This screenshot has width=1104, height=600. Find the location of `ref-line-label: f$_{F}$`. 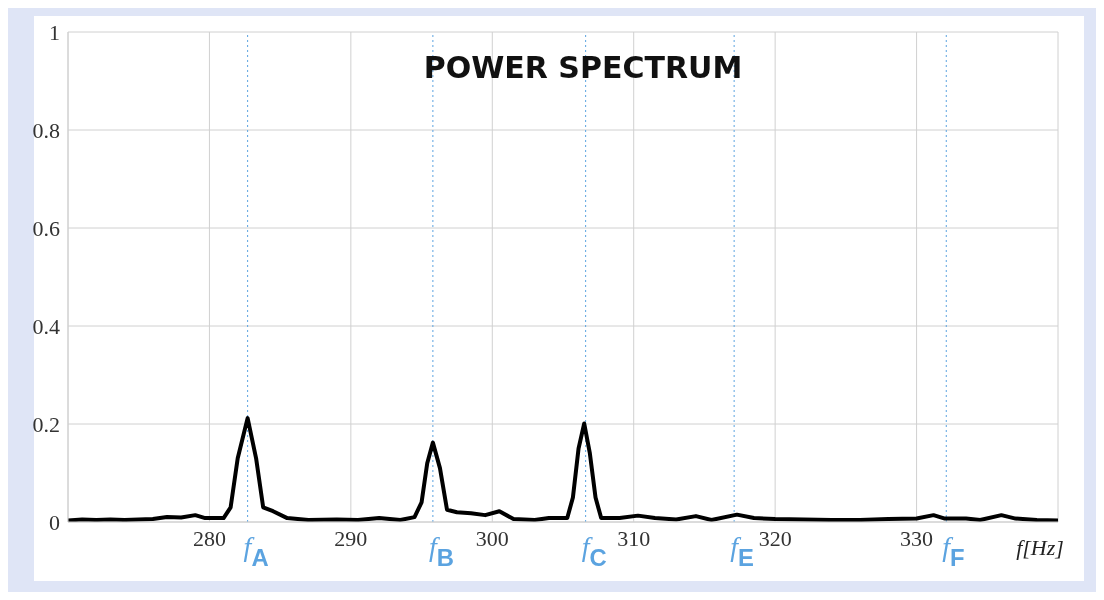

ref-line-label: f$_{F}$ is located at coordinates (953, 551).